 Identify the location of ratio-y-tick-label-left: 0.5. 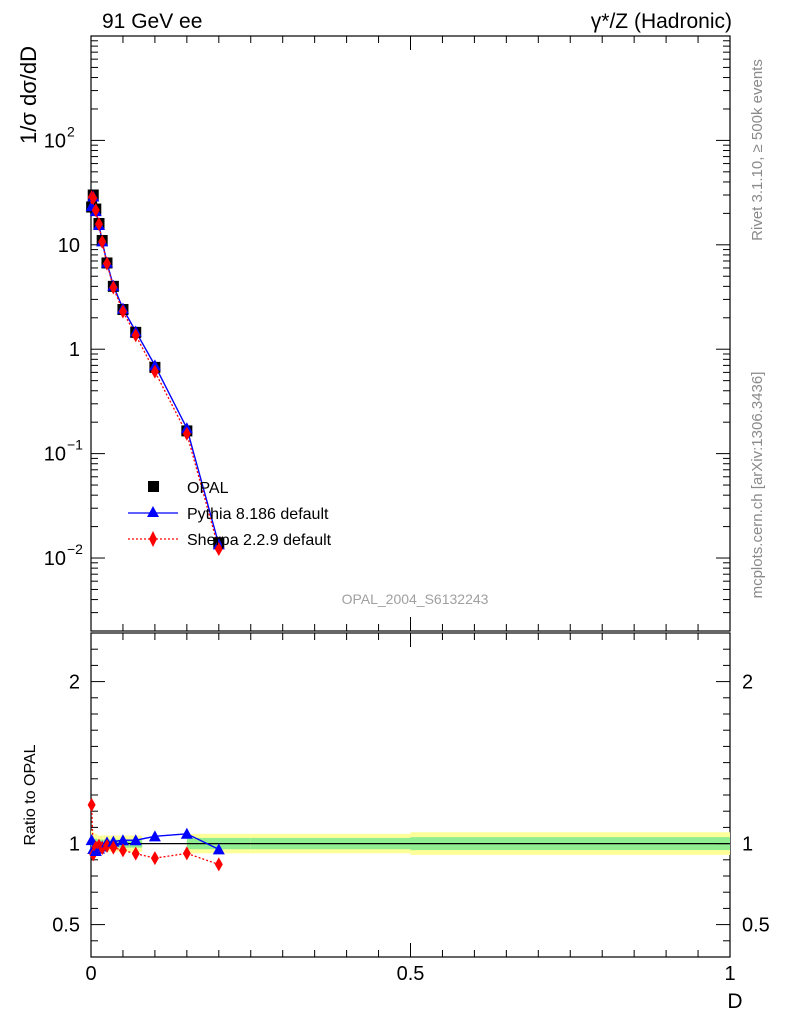
(66, 926).